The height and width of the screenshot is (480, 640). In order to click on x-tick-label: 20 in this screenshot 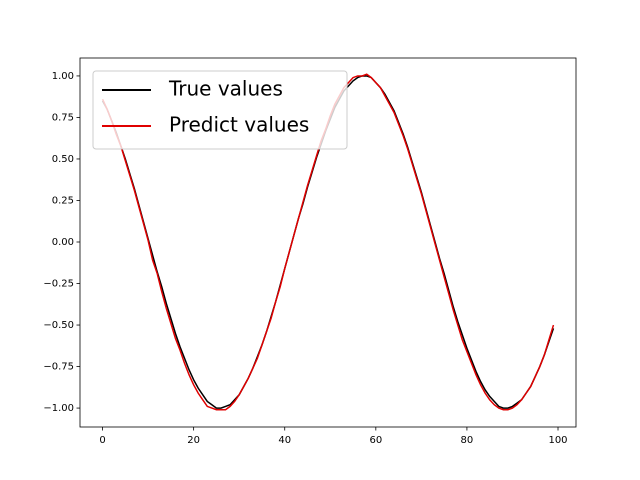, I will do `click(193, 440)`.